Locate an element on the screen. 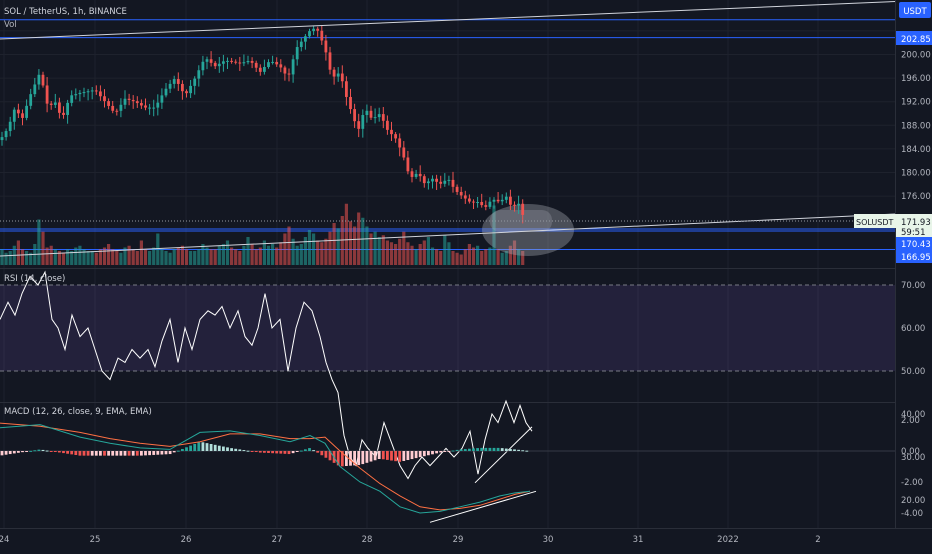 The width and height of the screenshot is (932, 554). symbol-legend: SOL / TetherUS, 1h, BINANCE is located at coordinates (65, 12).